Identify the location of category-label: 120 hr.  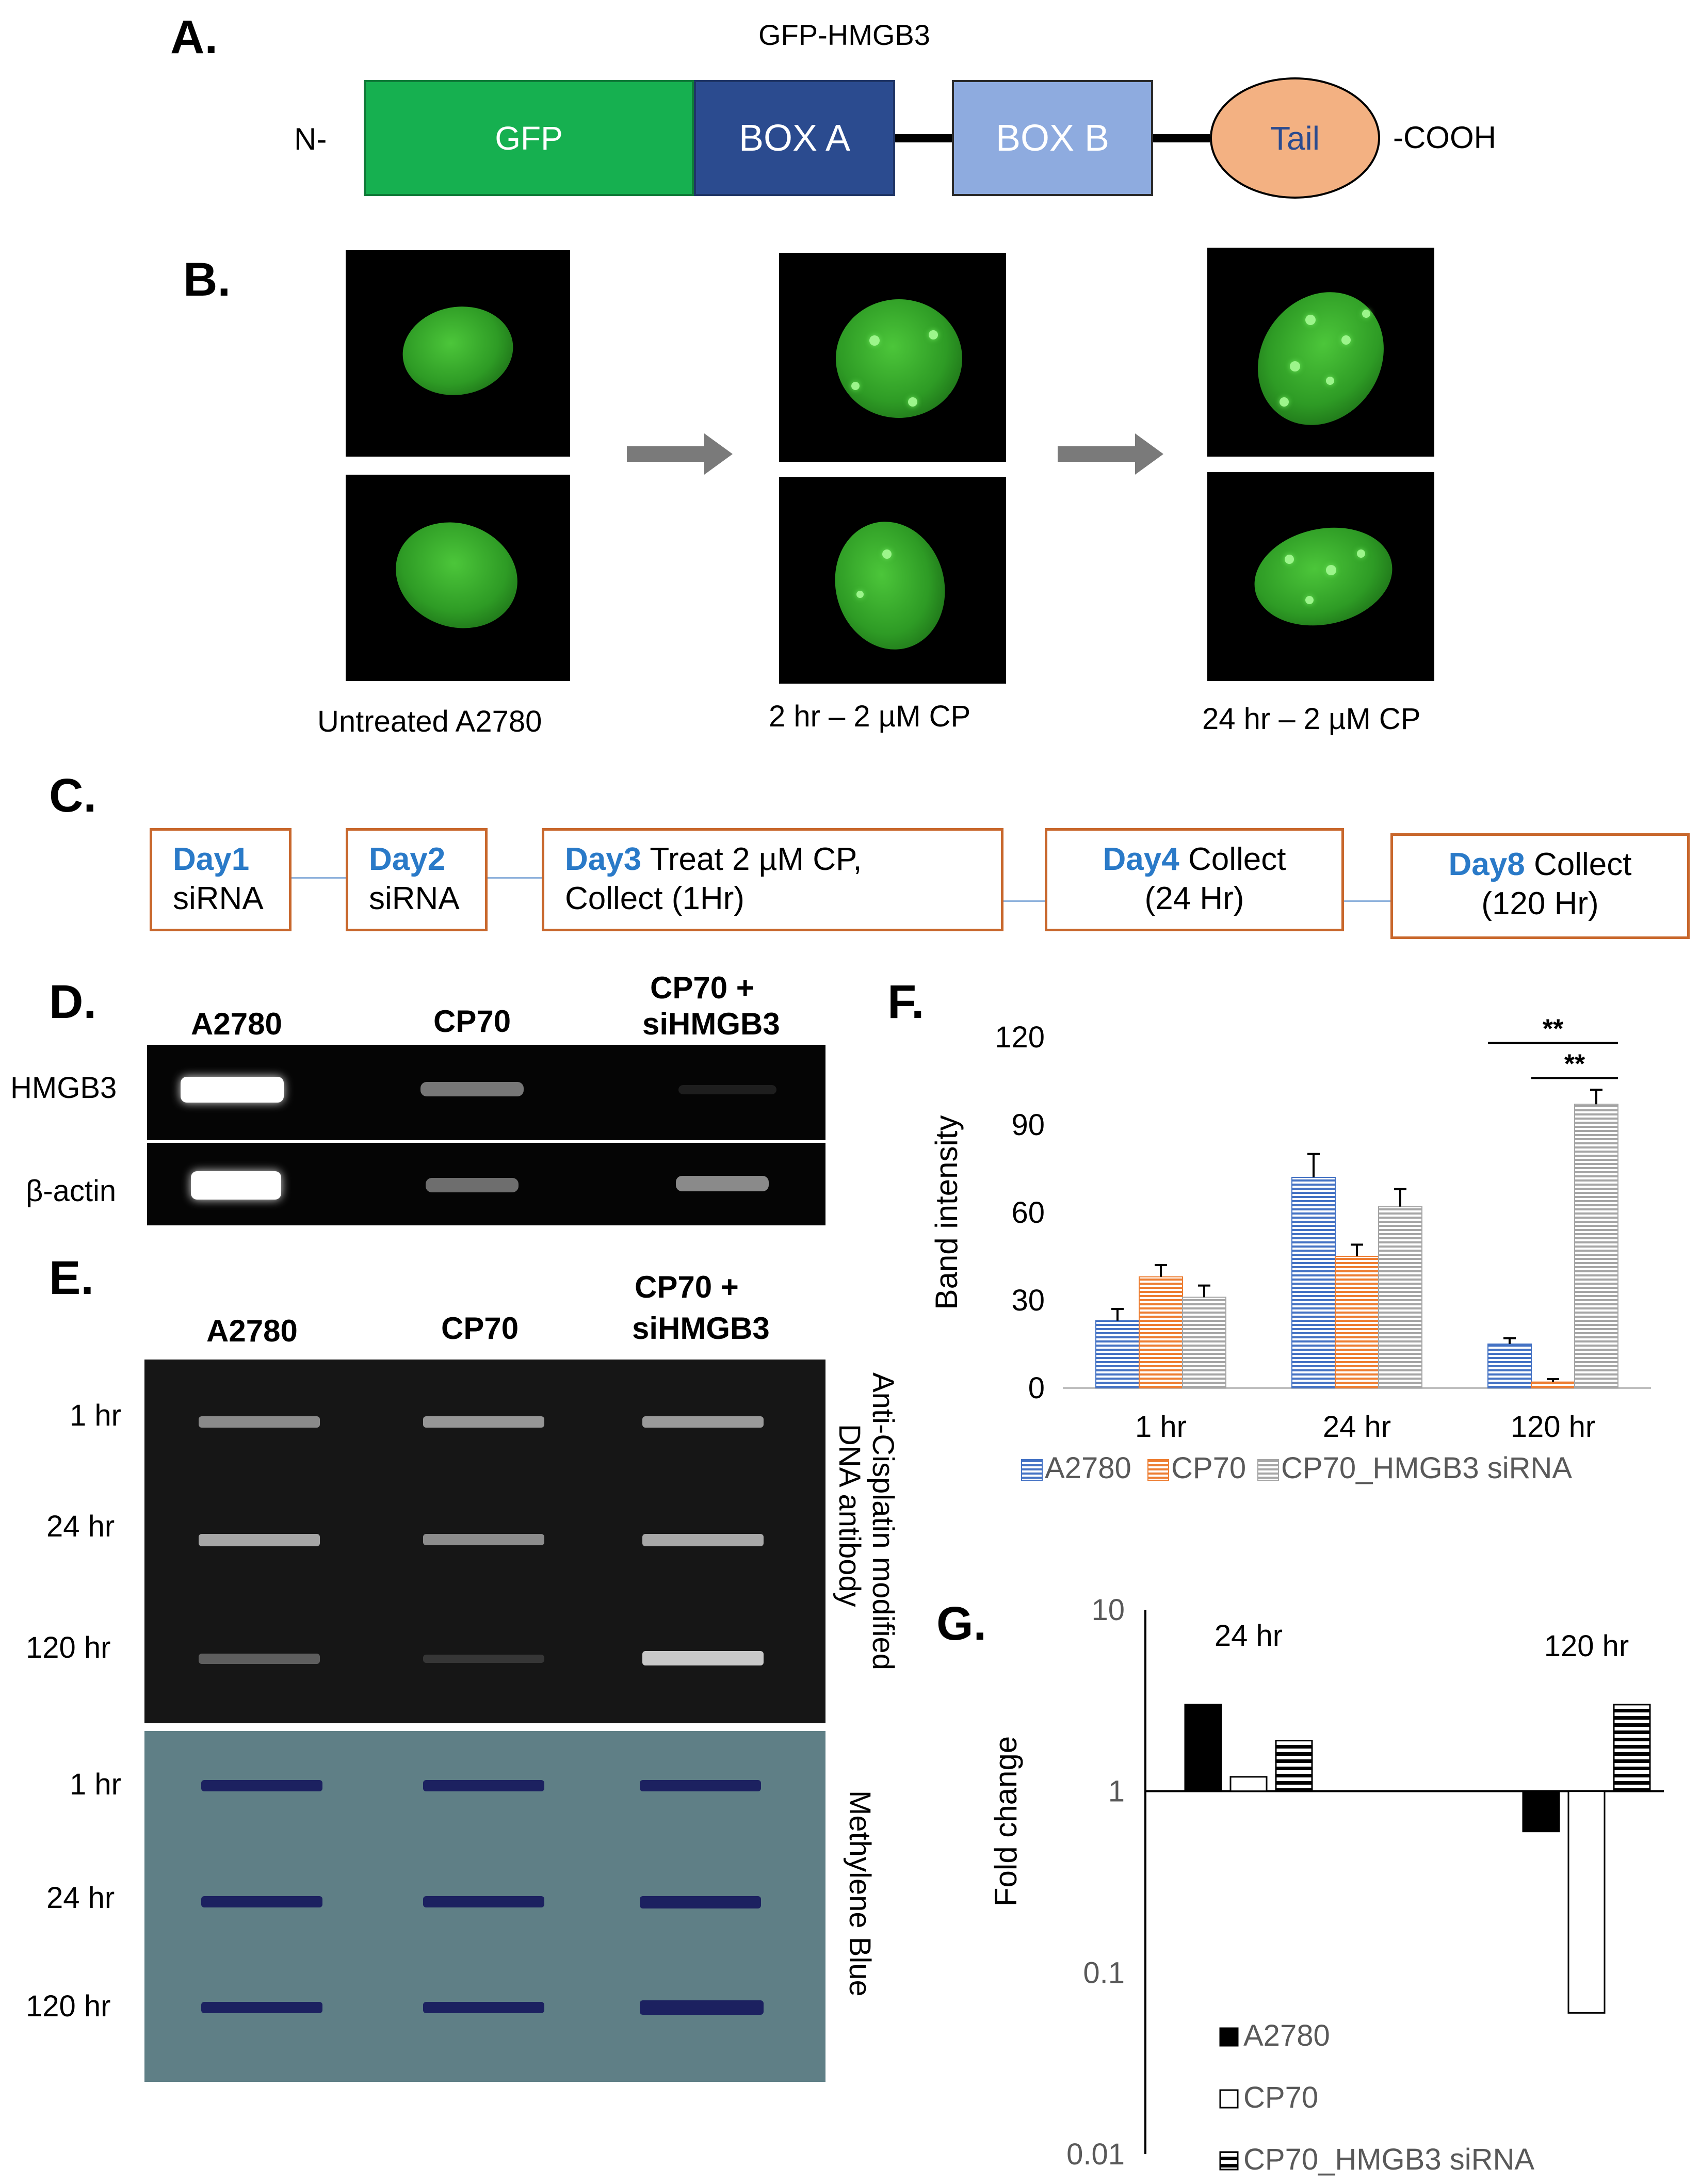
(1586, 1646).